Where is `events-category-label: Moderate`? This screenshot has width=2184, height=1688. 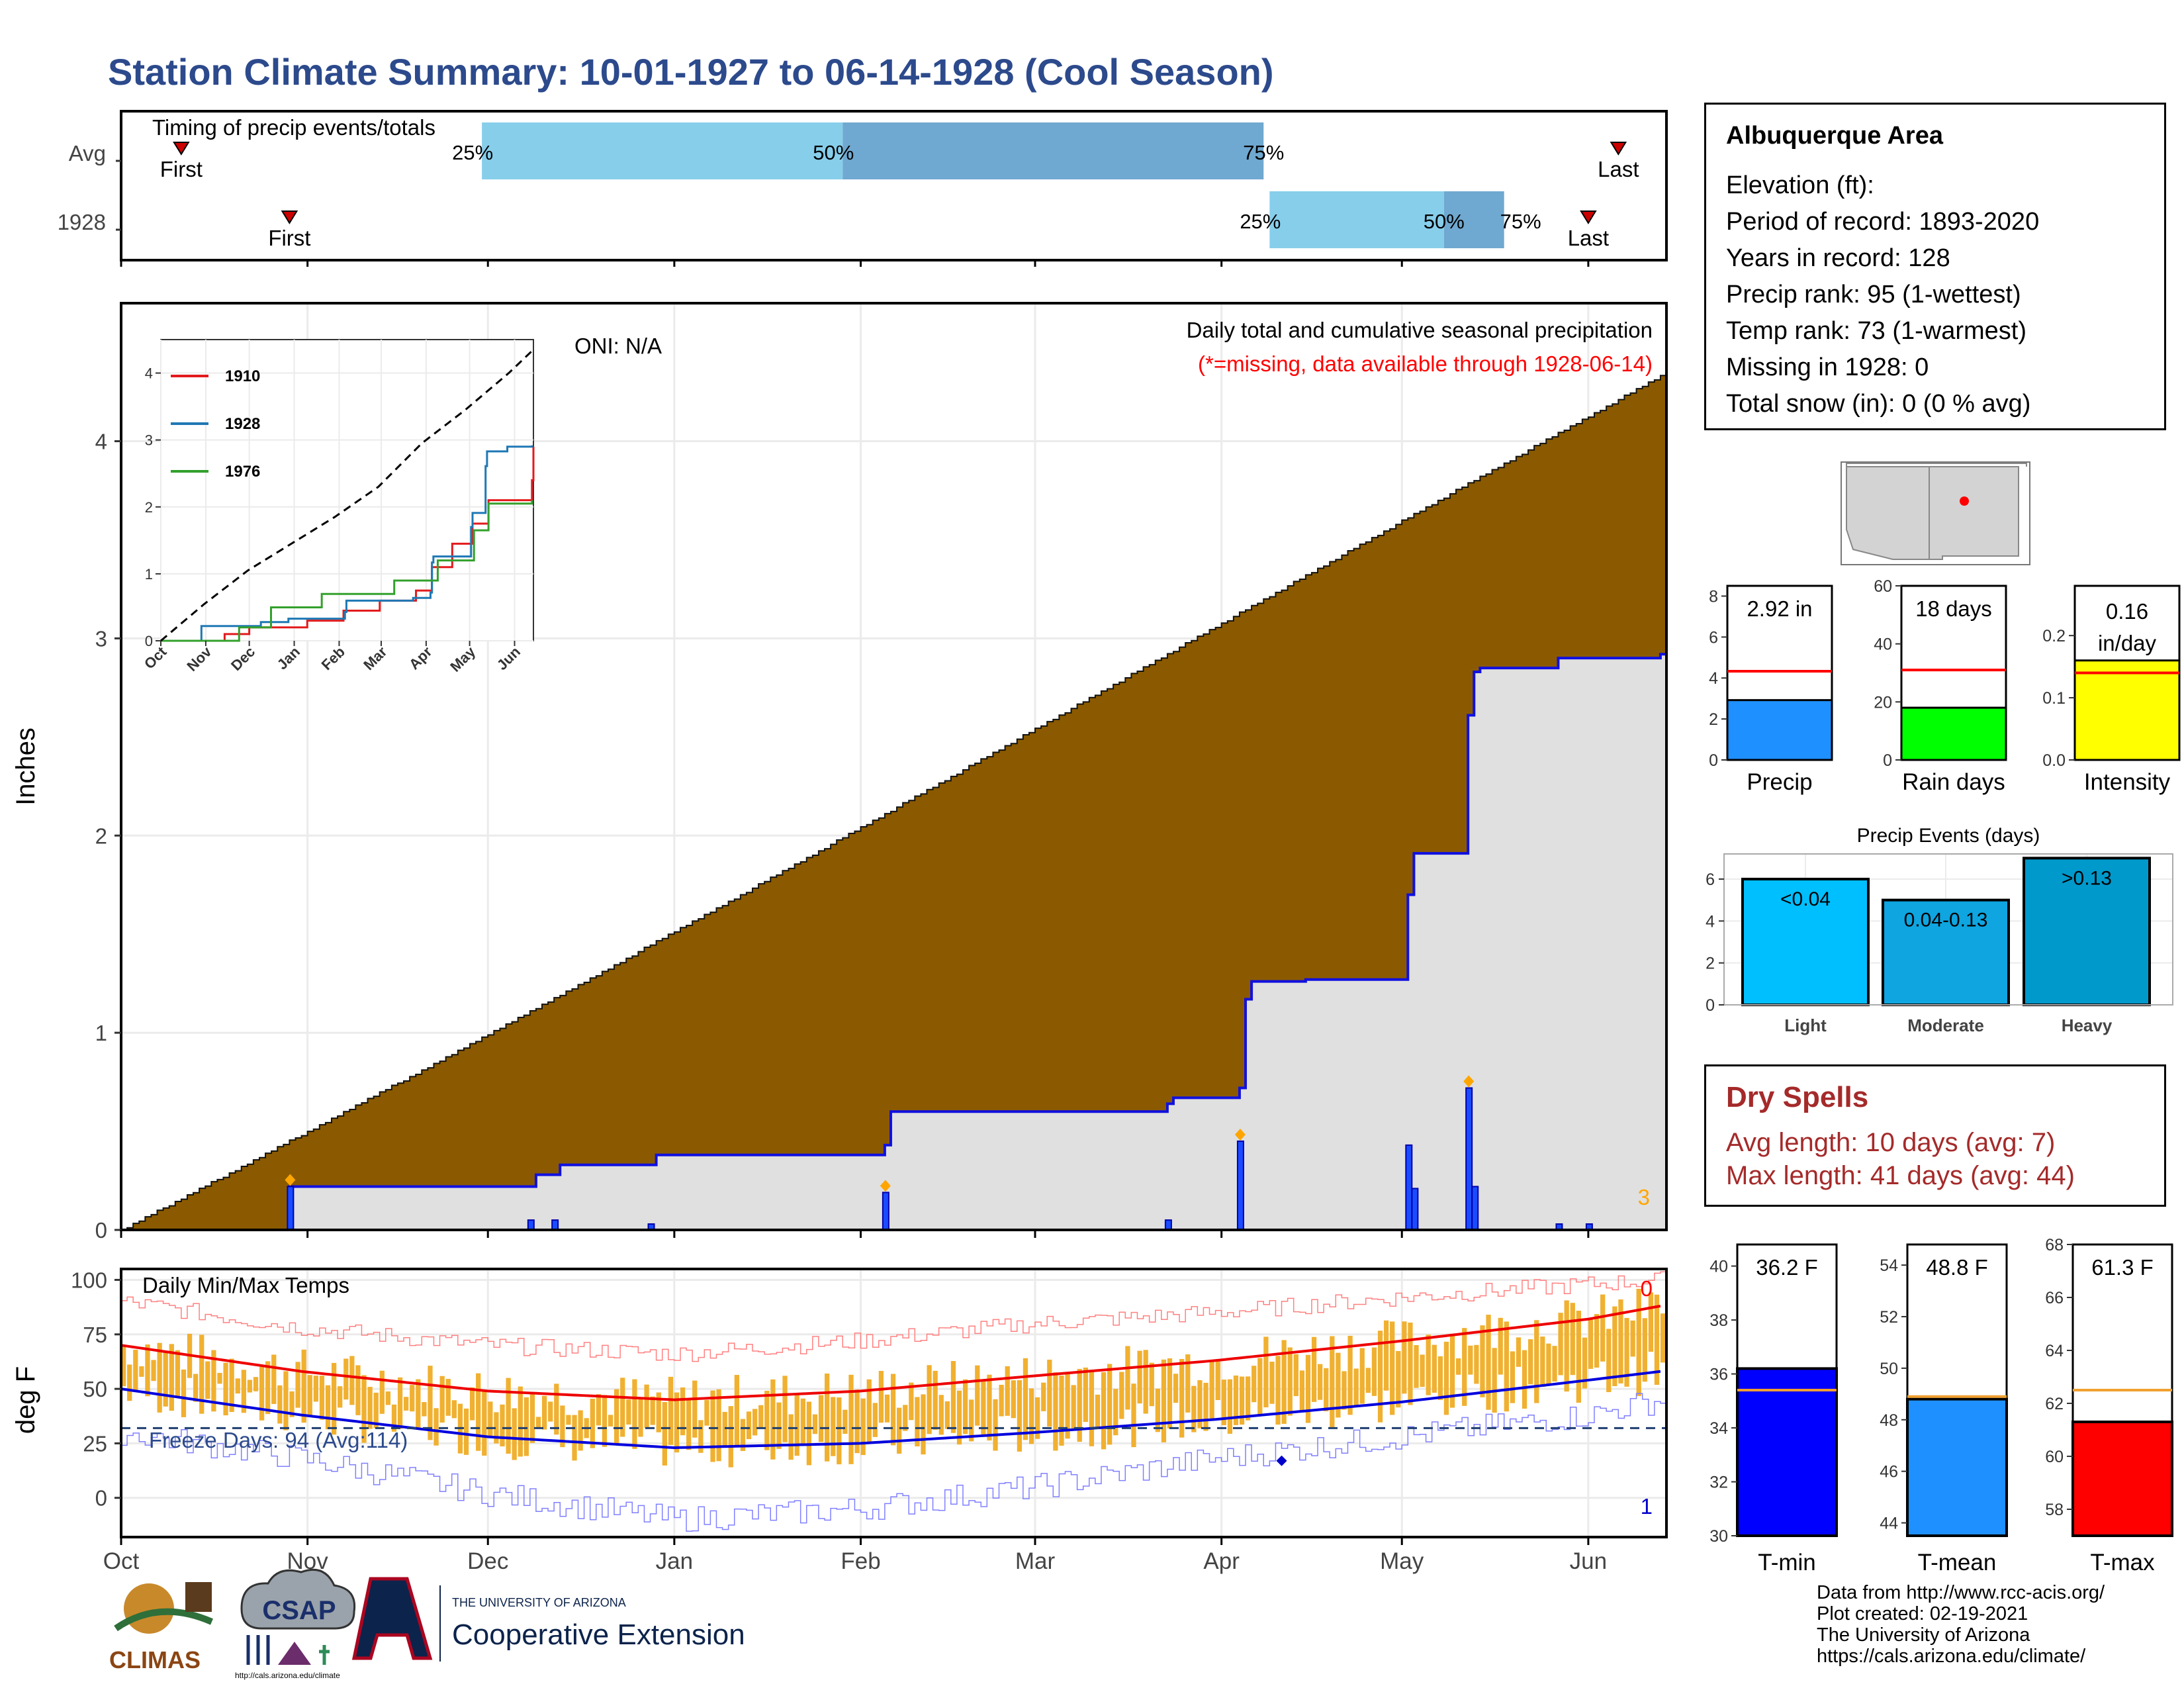 events-category-label: Moderate is located at coordinates (1945, 1025).